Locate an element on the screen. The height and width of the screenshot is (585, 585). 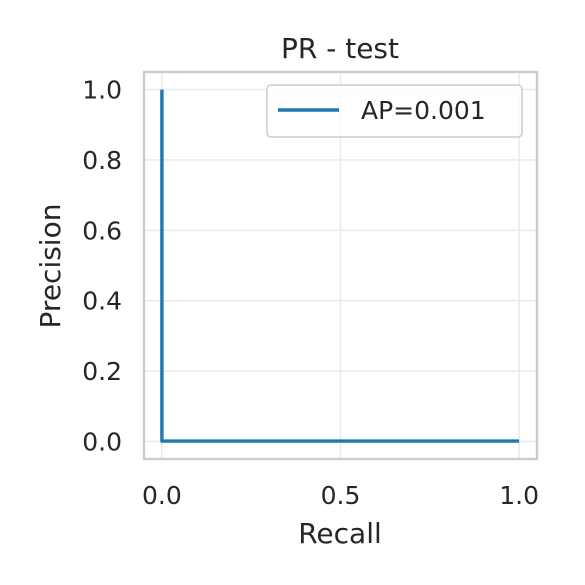
x-tick-label: 0.0 is located at coordinates (162, 495).